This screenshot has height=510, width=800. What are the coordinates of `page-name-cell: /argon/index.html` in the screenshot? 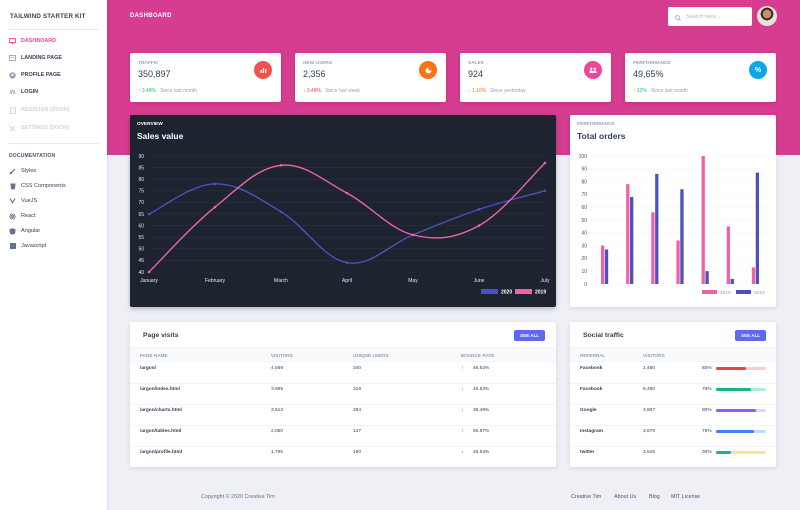 It's located at (160, 389).